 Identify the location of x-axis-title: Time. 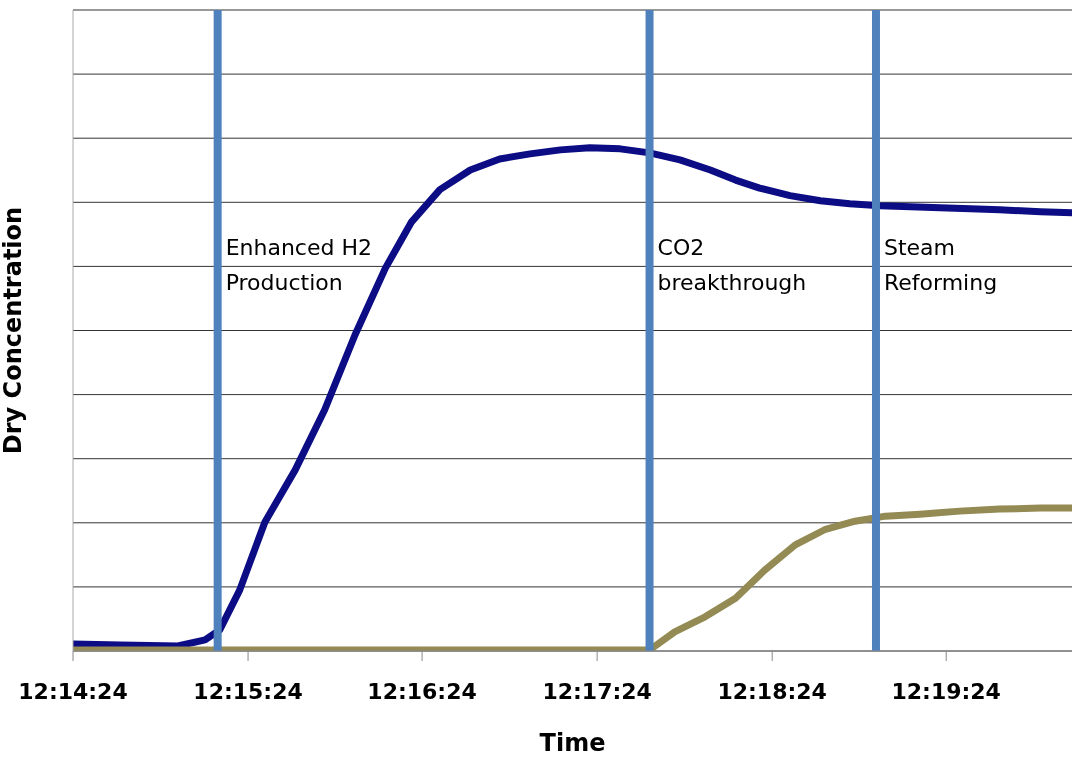
(572, 743).